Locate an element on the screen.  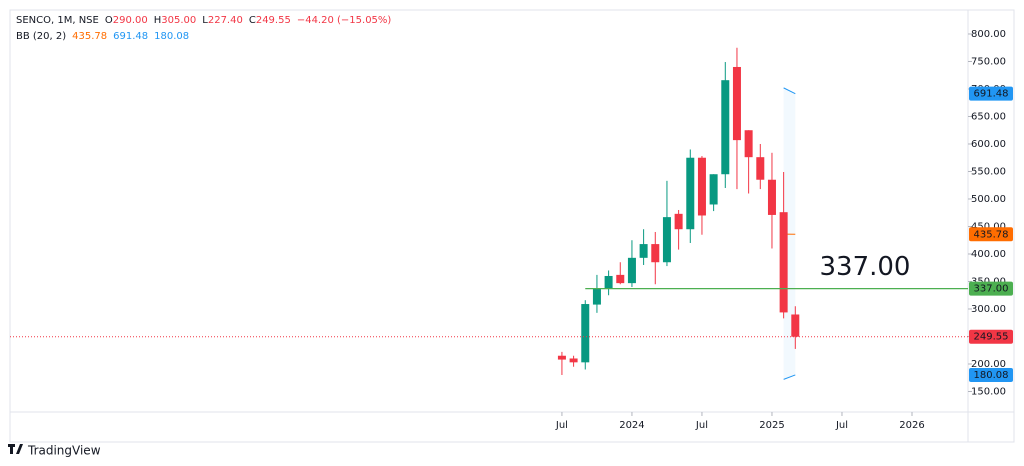
ohlc-value: 249.55 is located at coordinates (273, 20).